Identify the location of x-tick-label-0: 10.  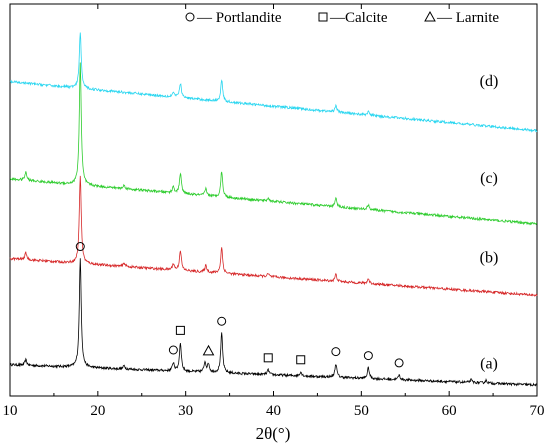
(10, 411).